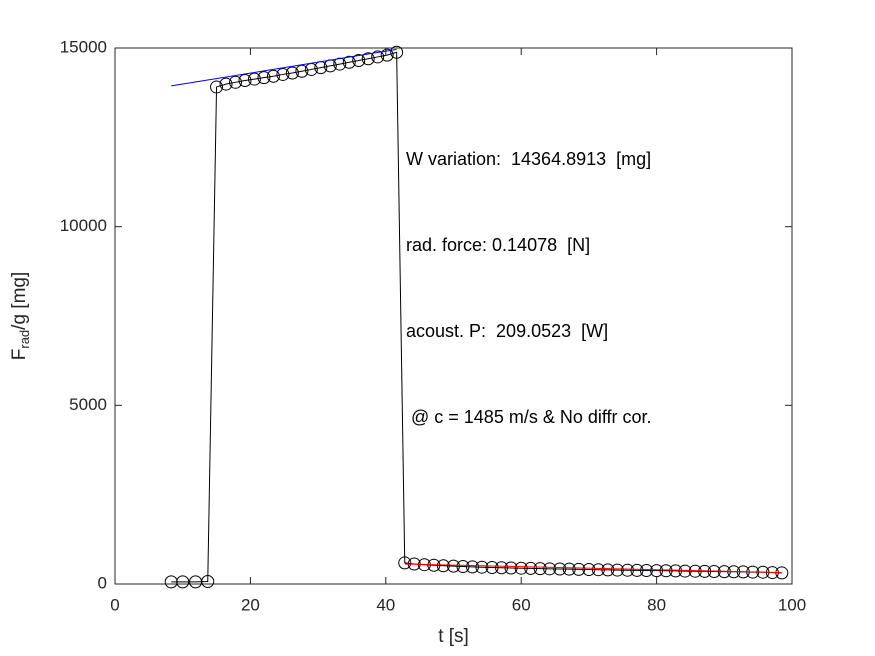 The width and height of the screenshot is (875, 656). I want to click on y-axis-label: Frad/g [mg], so click(20, 316).